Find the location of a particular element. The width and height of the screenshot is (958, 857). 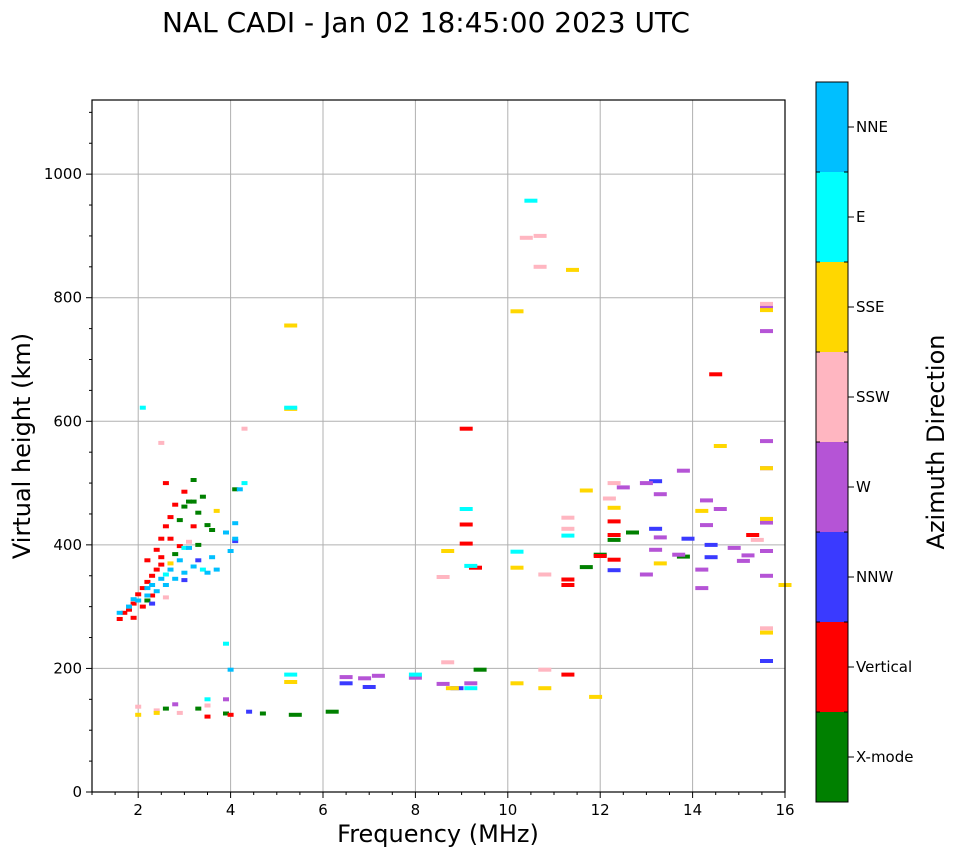

colorbar-tick-label: NNW is located at coordinates (874, 577).